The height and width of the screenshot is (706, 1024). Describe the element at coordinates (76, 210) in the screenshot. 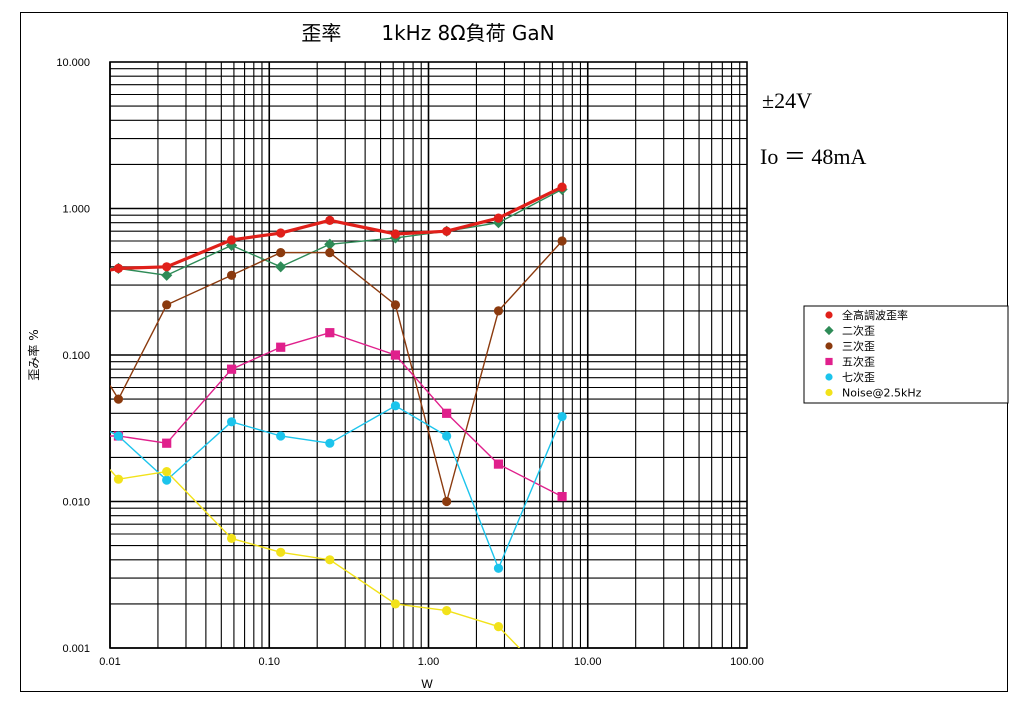

I see `y-tick-label: 1.000` at that location.